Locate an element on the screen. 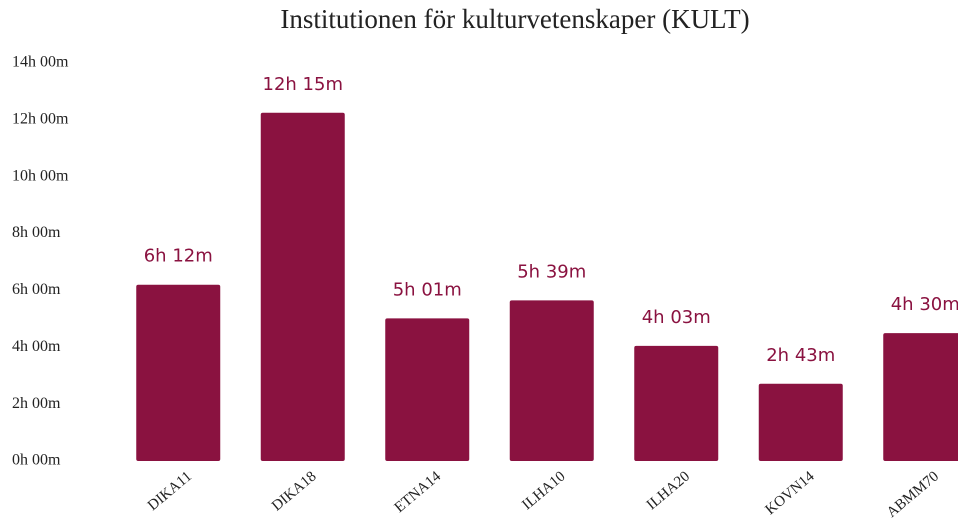 The width and height of the screenshot is (958, 527). value-label: 12h 15m is located at coordinates (303, 84).